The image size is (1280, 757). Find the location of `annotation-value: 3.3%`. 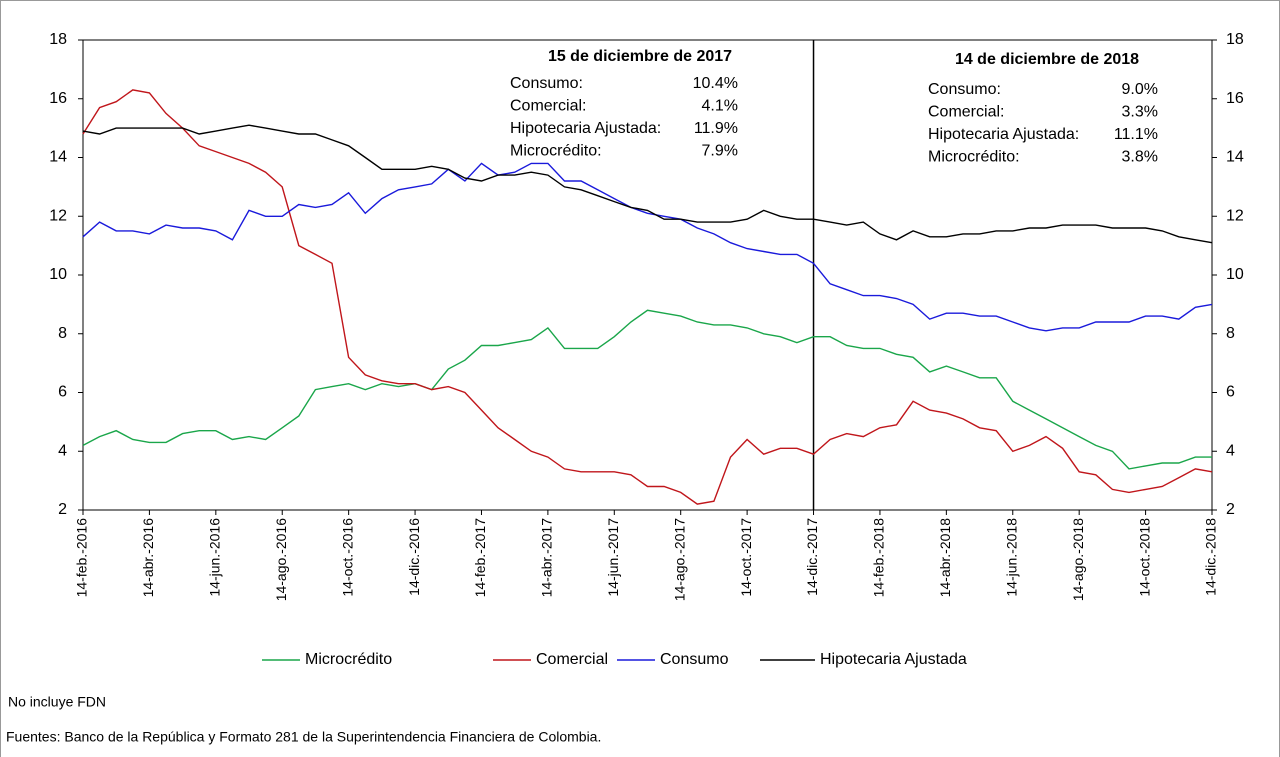

annotation-value: 3.3% is located at coordinates (1140, 112).